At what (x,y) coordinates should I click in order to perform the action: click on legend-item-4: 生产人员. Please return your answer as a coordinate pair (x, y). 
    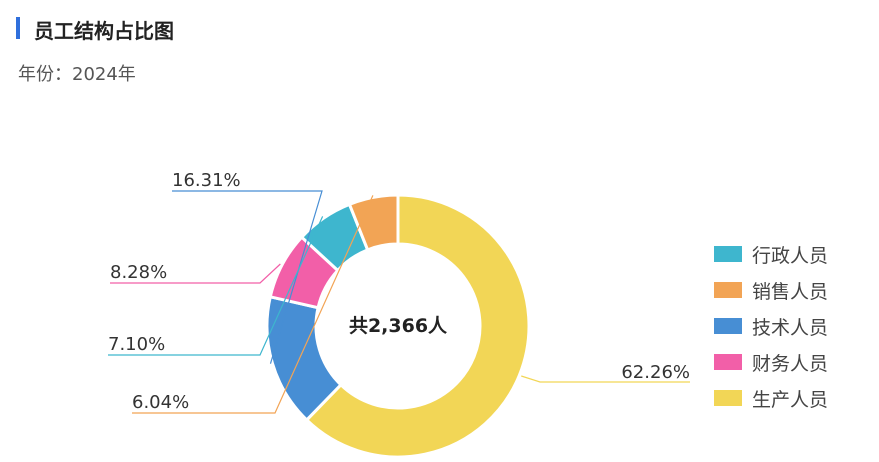
    Looking at the image, I should click on (771, 398).